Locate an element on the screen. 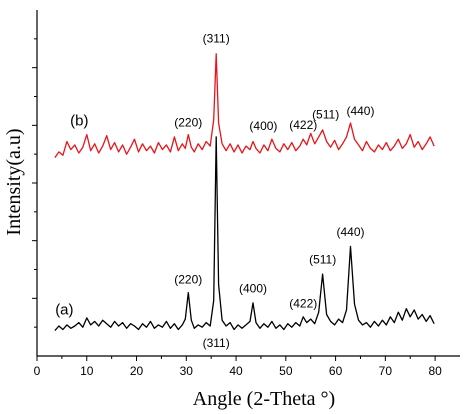 This screenshot has height=414, width=474. x-tick-label: 70 is located at coordinates (386, 371).